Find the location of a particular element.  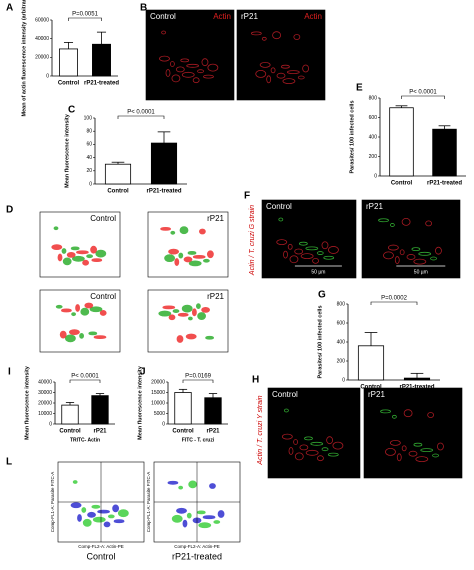

x-axis-label: TRITC- Actin is located at coordinates (85, 440).